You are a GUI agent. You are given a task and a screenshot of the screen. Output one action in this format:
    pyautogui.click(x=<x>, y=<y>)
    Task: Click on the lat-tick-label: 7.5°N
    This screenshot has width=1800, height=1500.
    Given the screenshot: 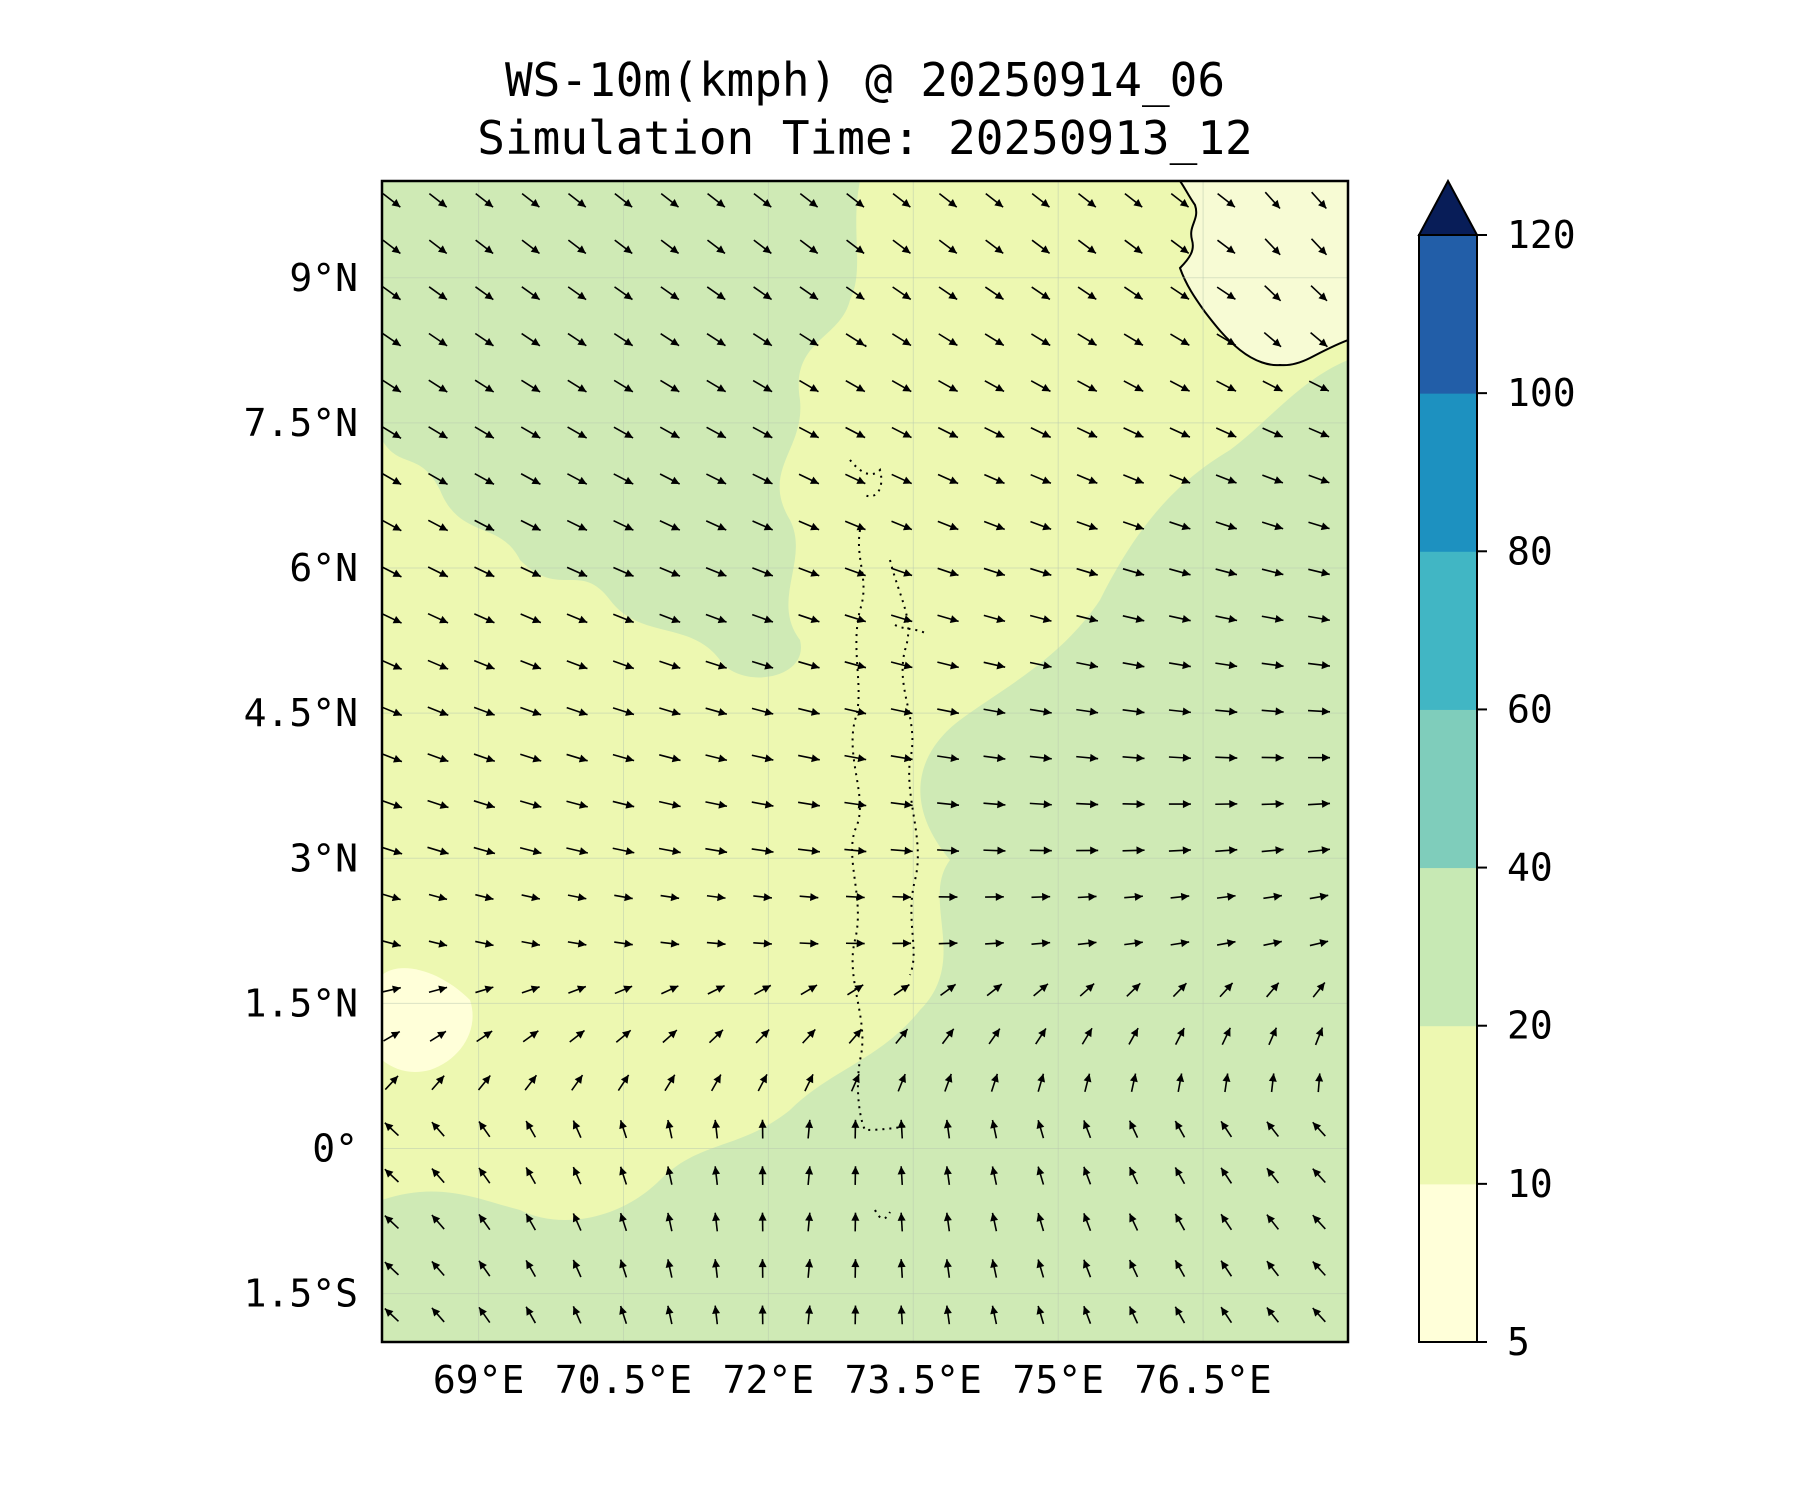 What is the action you would take?
    pyautogui.click(x=301, y=423)
    